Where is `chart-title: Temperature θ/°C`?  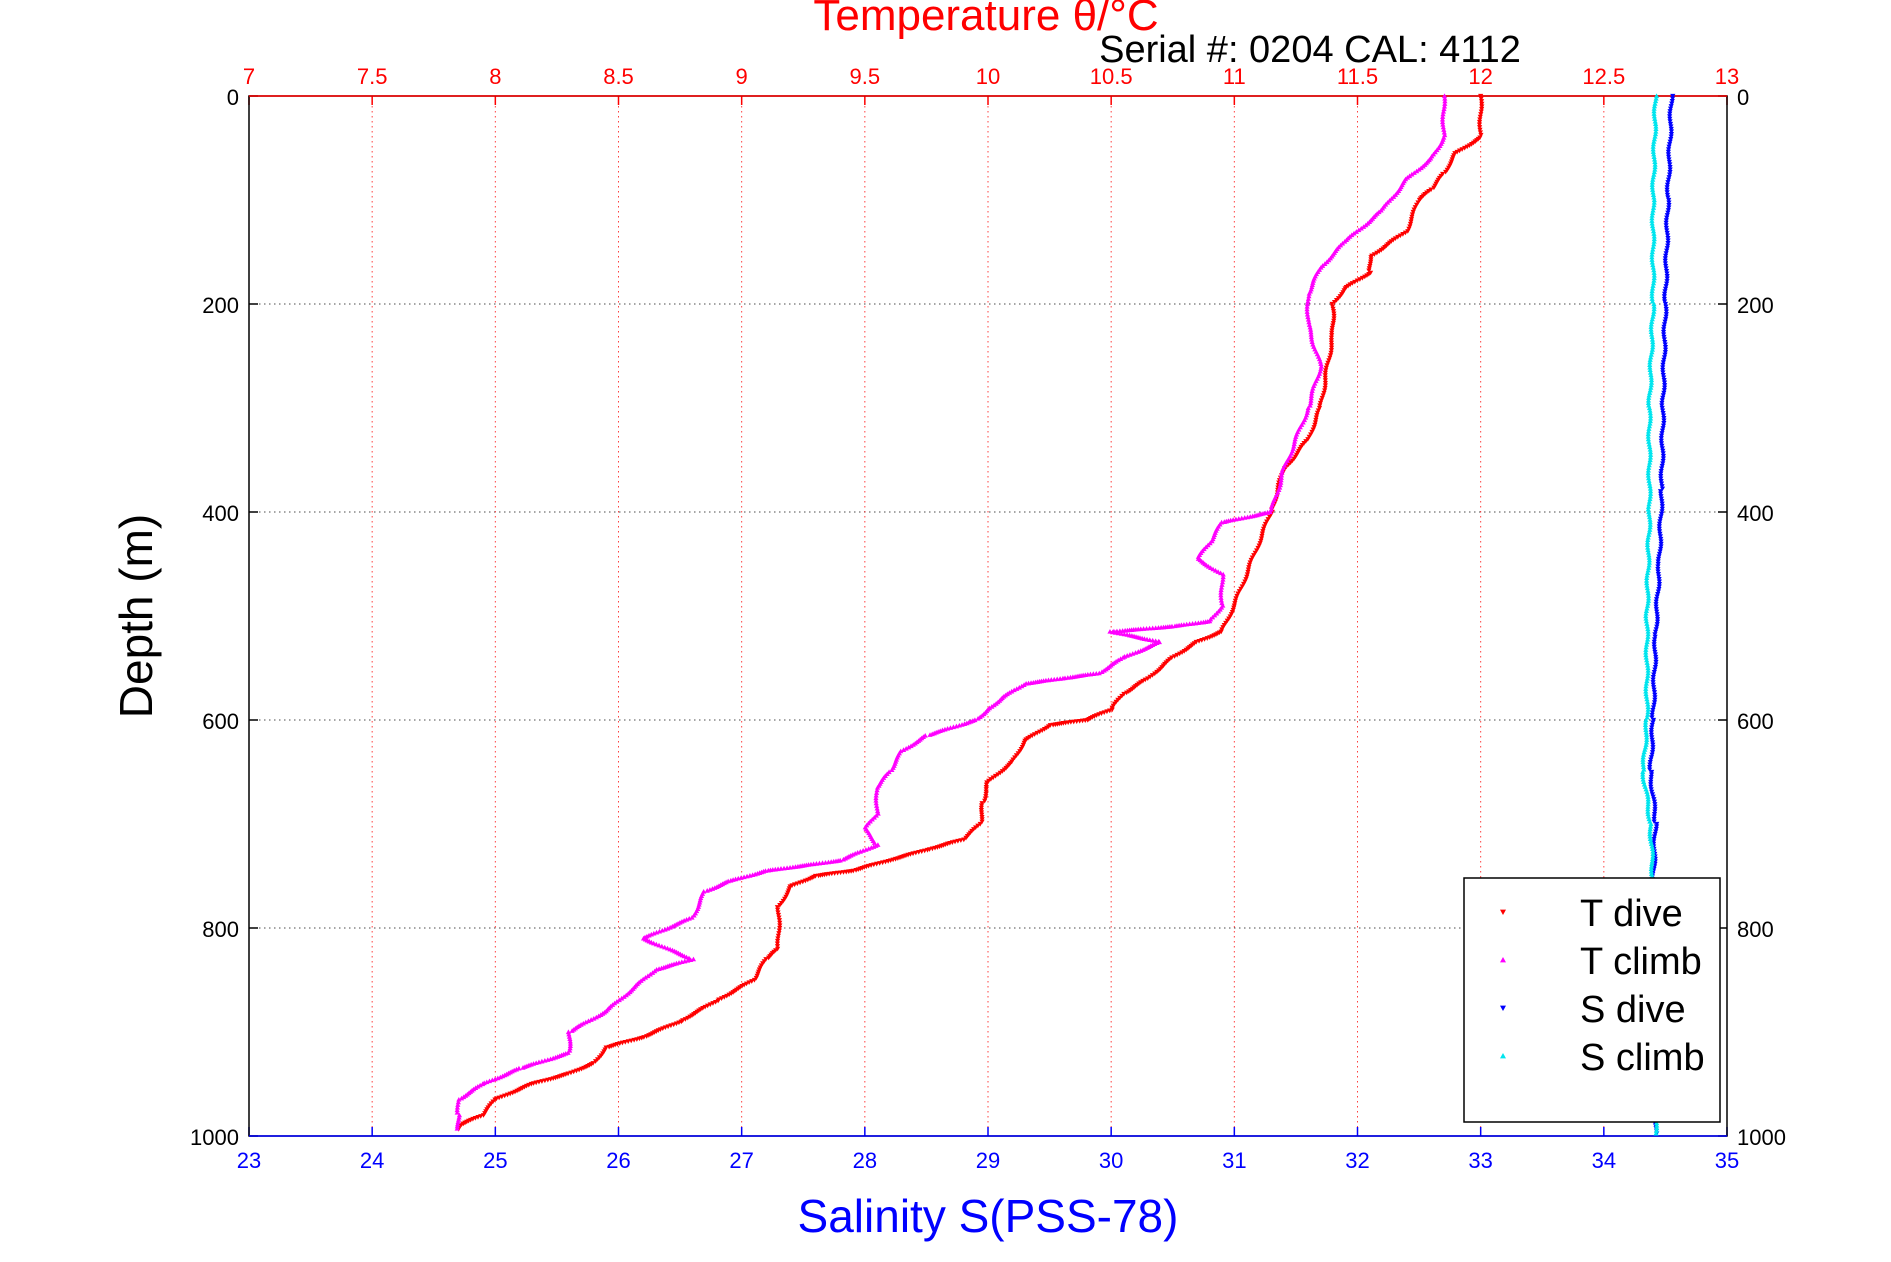 chart-title: Temperature θ/°C is located at coordinates (985, 20).